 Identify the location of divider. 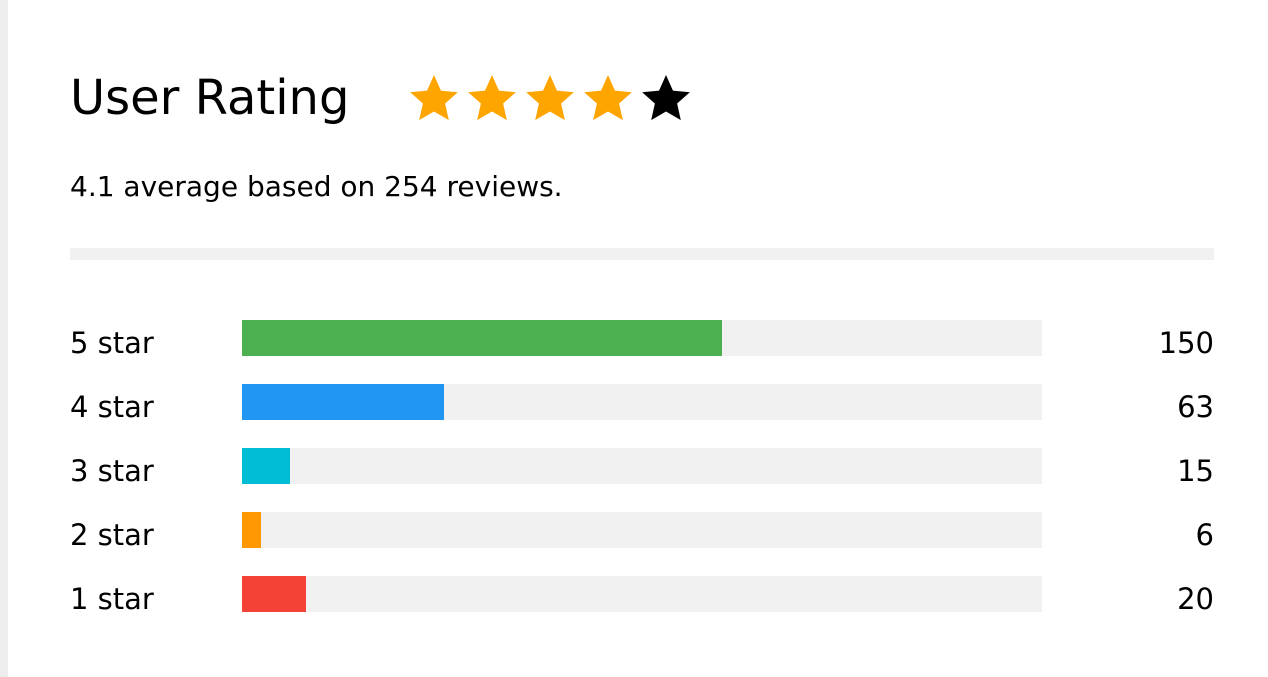
(642, 254).